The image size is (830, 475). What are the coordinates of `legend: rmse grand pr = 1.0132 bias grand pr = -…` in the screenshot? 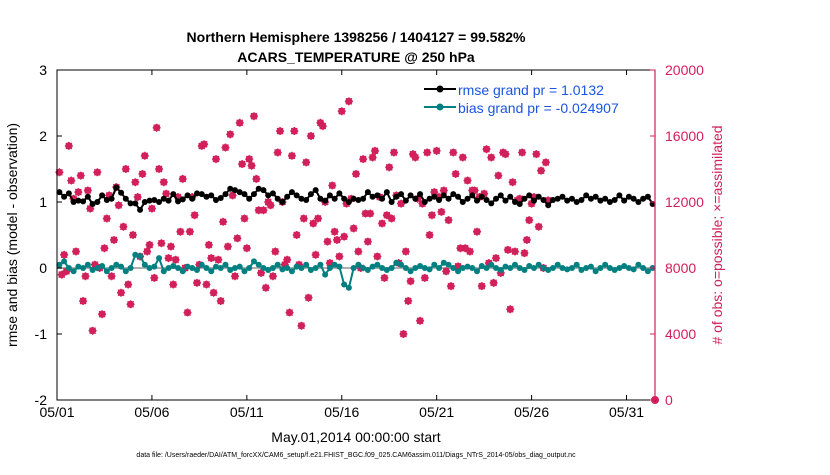 It's located at (521, 99).